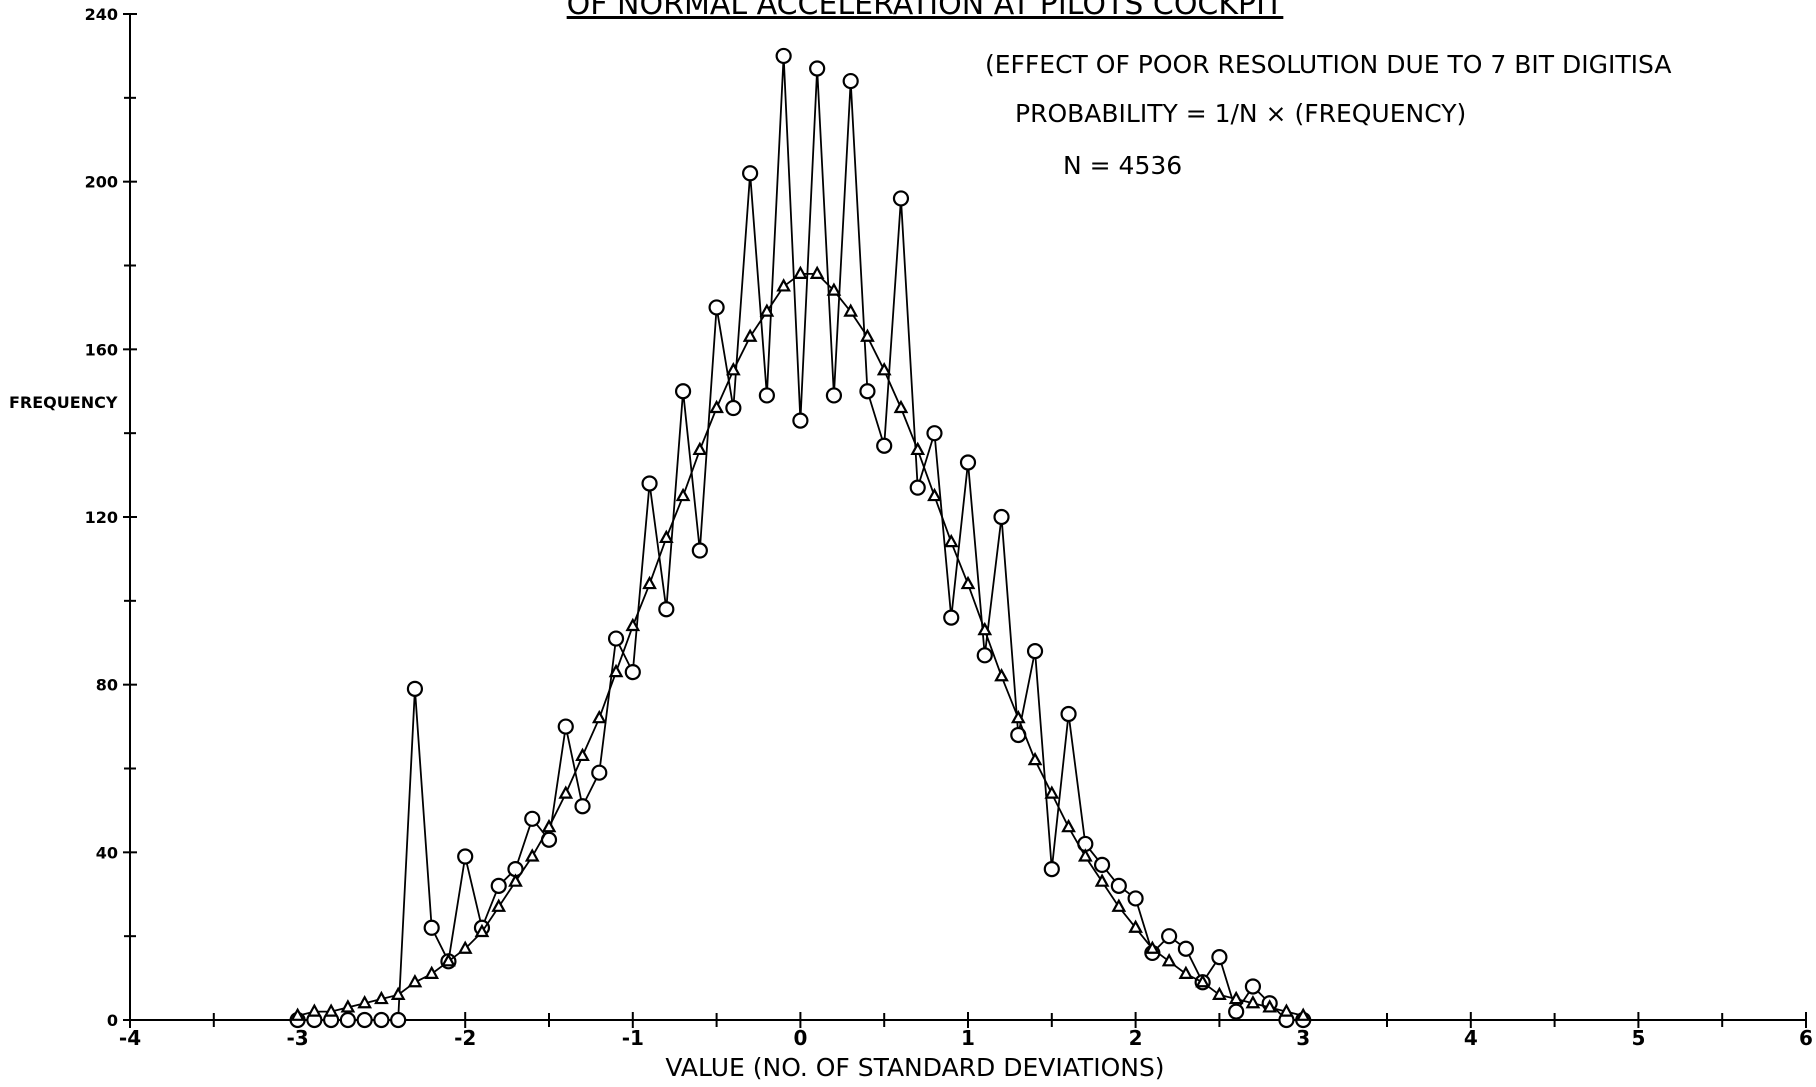 The height and width of the screenshot is (1087, 1816). Describe the element at coordinates (1122, 165) in the screenshot. I see `annotation: N = 4536` at that location.